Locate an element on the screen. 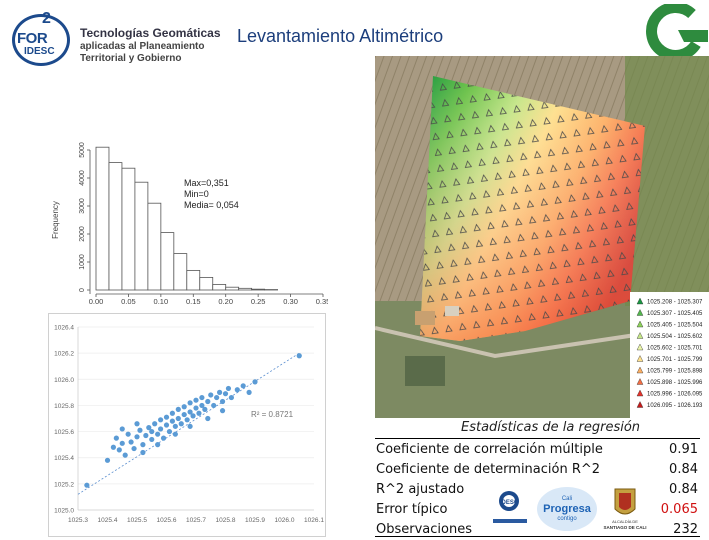 The image size is (709, 540). logo-line-1: Tecnologías Geomáticas is located at coordinates (150, 33).